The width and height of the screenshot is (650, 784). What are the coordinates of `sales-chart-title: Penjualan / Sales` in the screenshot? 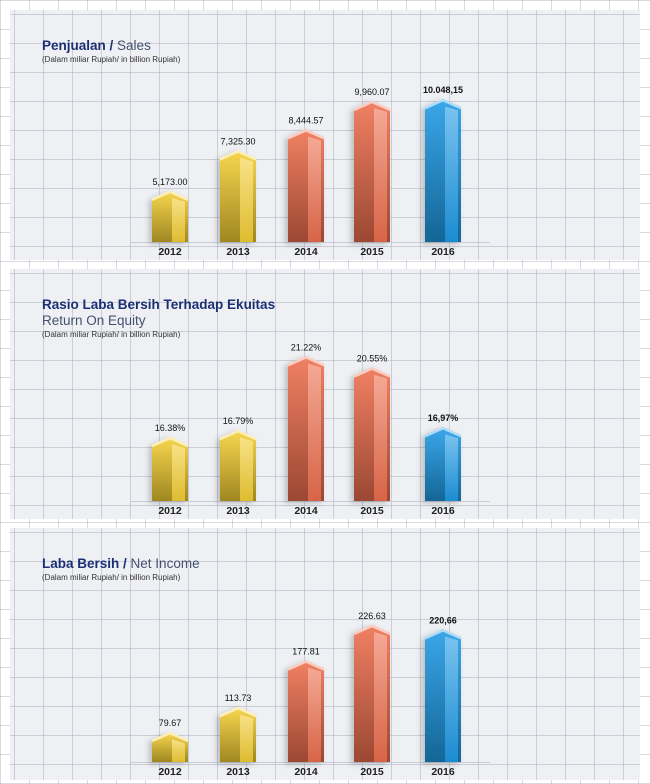 It's located at (96, 45).